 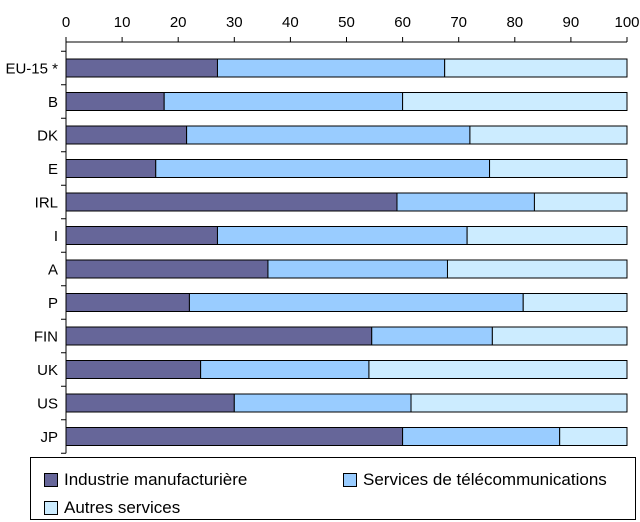 I want to click on legend-label-telecom: Services de télécommunications, so click(x=485, y=479).